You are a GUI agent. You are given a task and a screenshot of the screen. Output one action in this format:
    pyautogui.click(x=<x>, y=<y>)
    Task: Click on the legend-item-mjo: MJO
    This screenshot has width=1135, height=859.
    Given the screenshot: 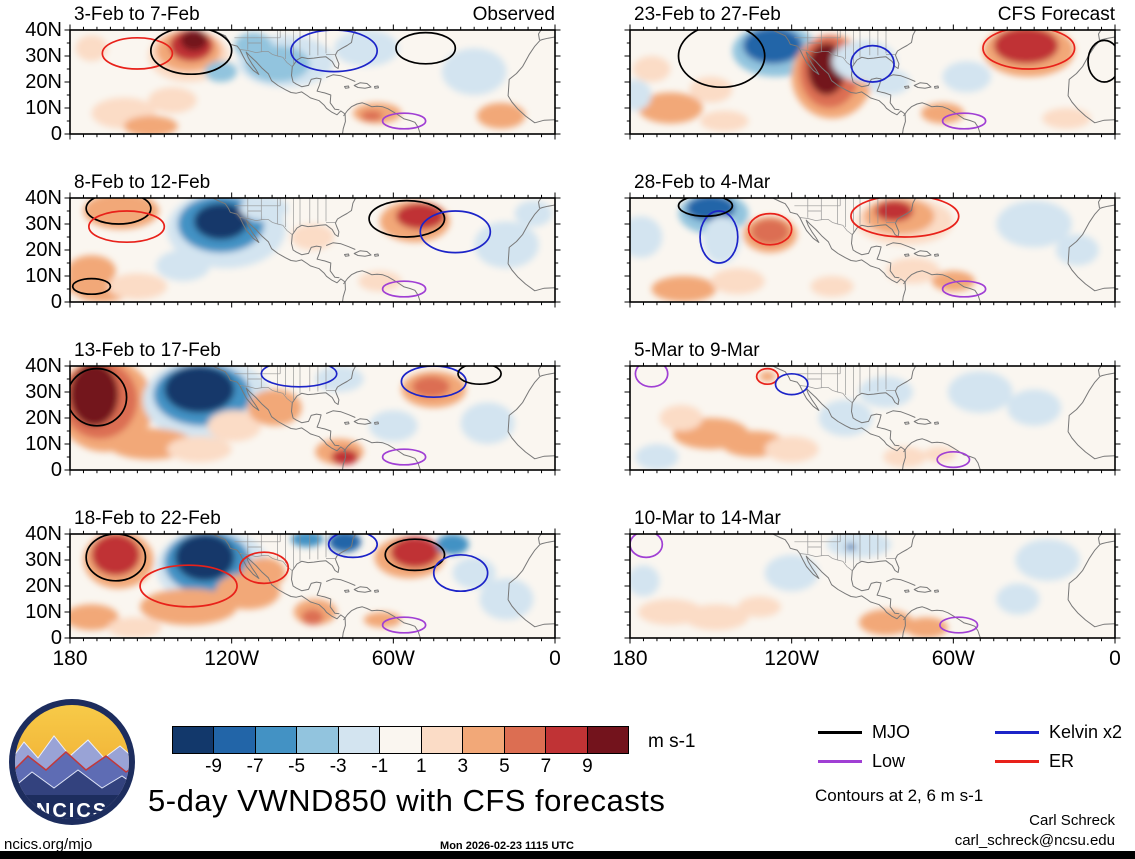 What is the action you would take?
    pyautogui.click(x=864, y=732)
    